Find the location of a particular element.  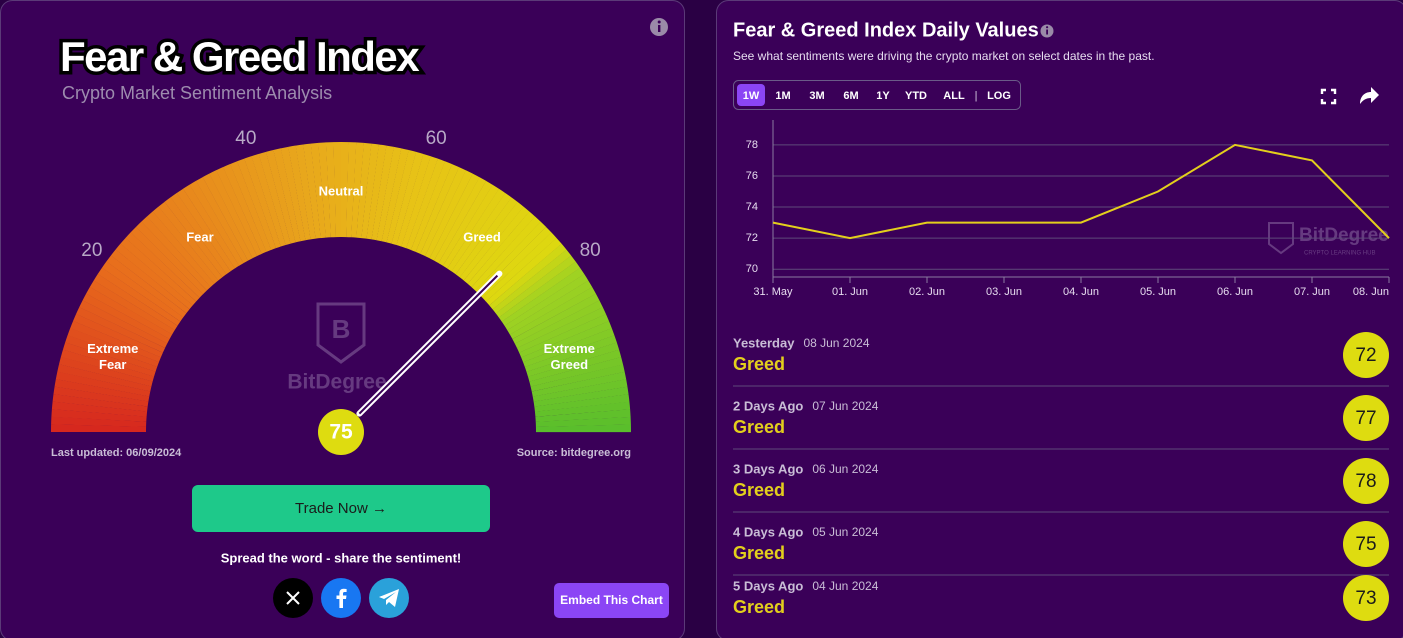

history-value-dot is located at coordinates (1366, 418).